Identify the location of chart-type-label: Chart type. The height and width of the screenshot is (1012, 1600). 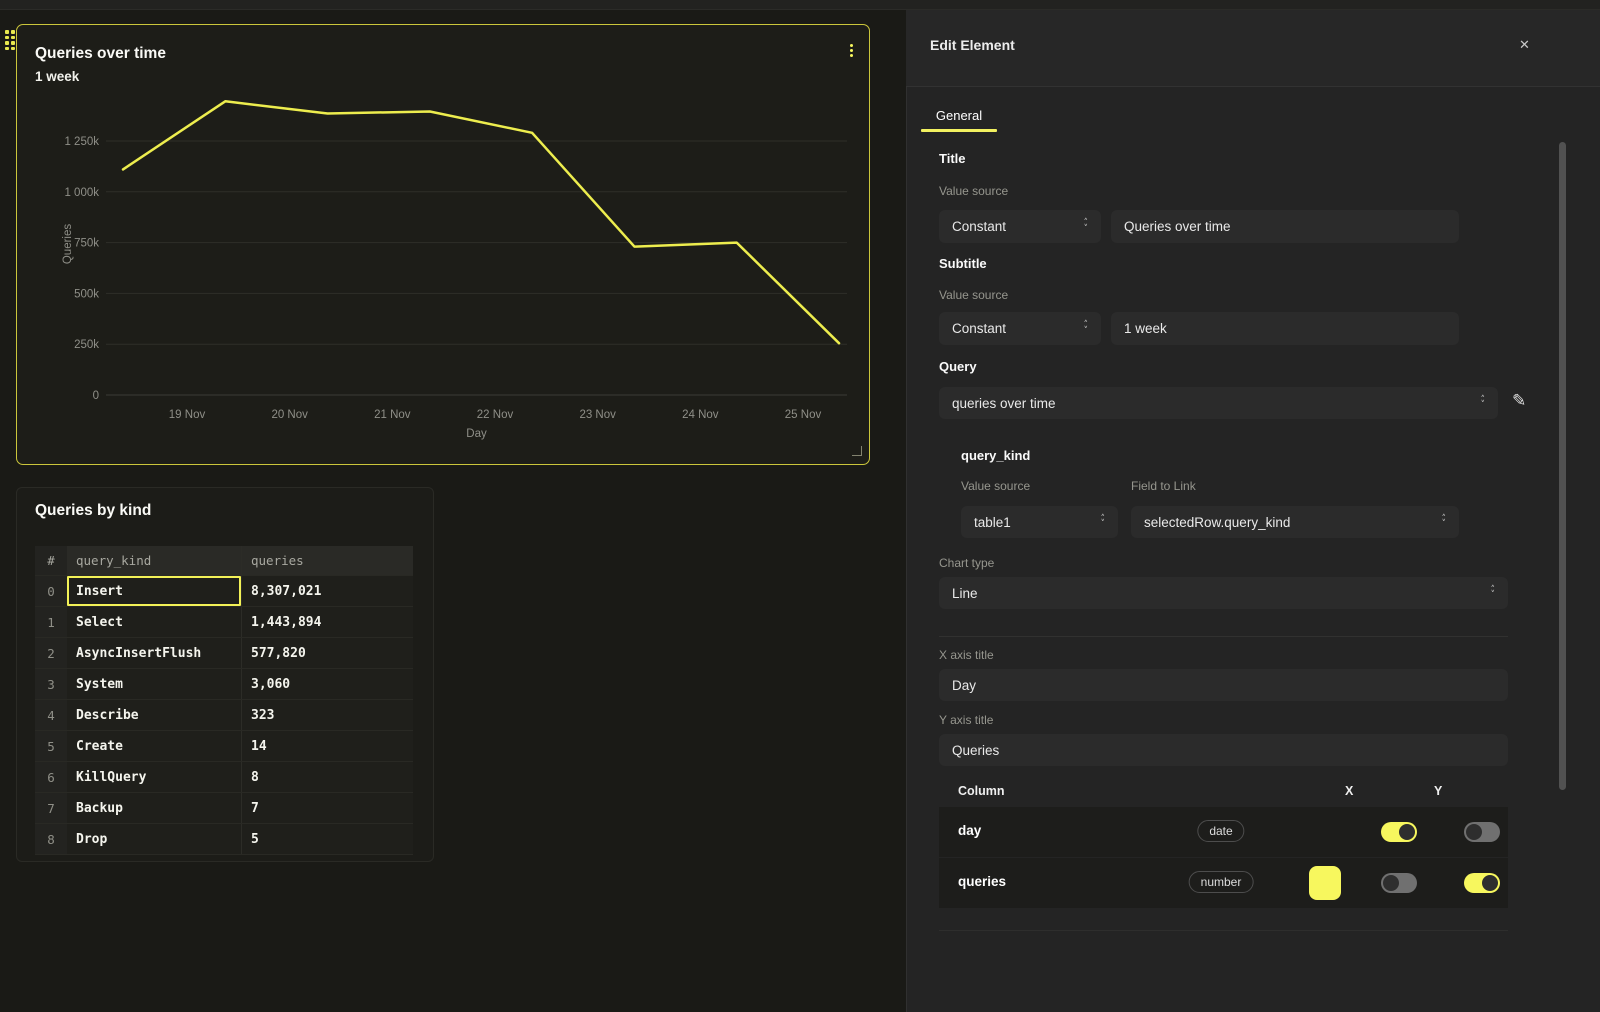
(967, 563).